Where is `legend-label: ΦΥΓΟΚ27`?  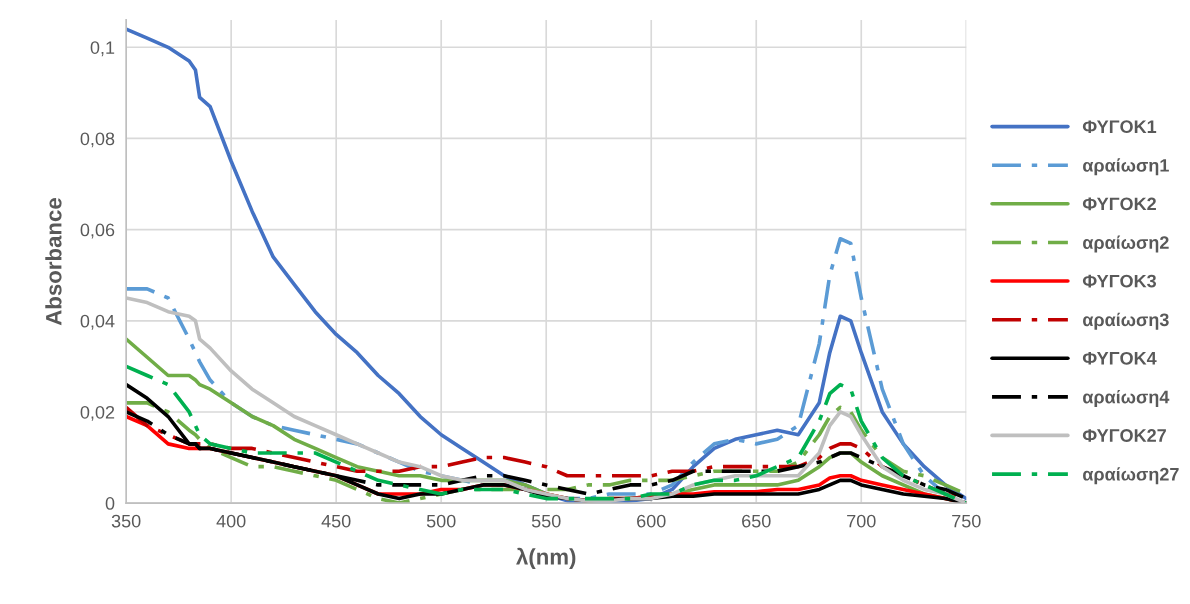 legend-label: ΦΥΓΟΚ27 is located at coordinates (1124, 435).